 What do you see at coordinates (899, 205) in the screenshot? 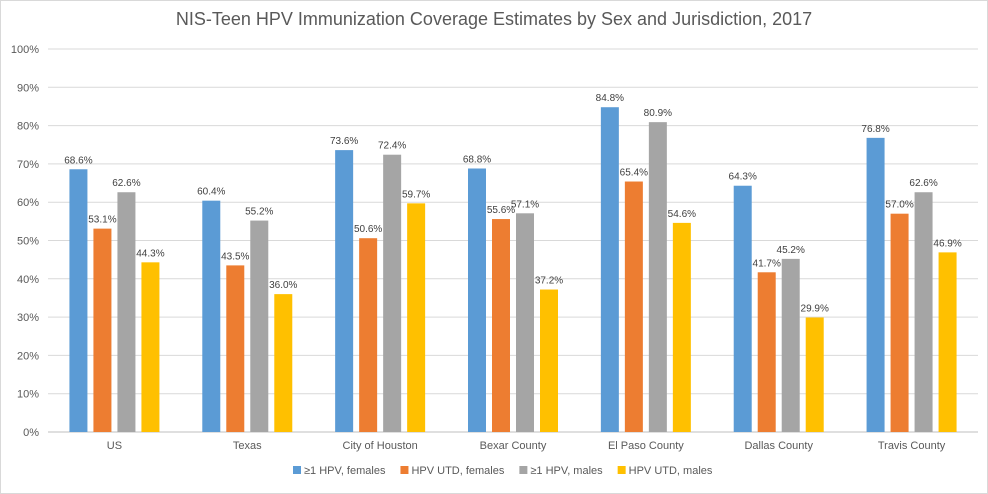
I see `data-label: 57.0%` at bounding box center [899, 205].